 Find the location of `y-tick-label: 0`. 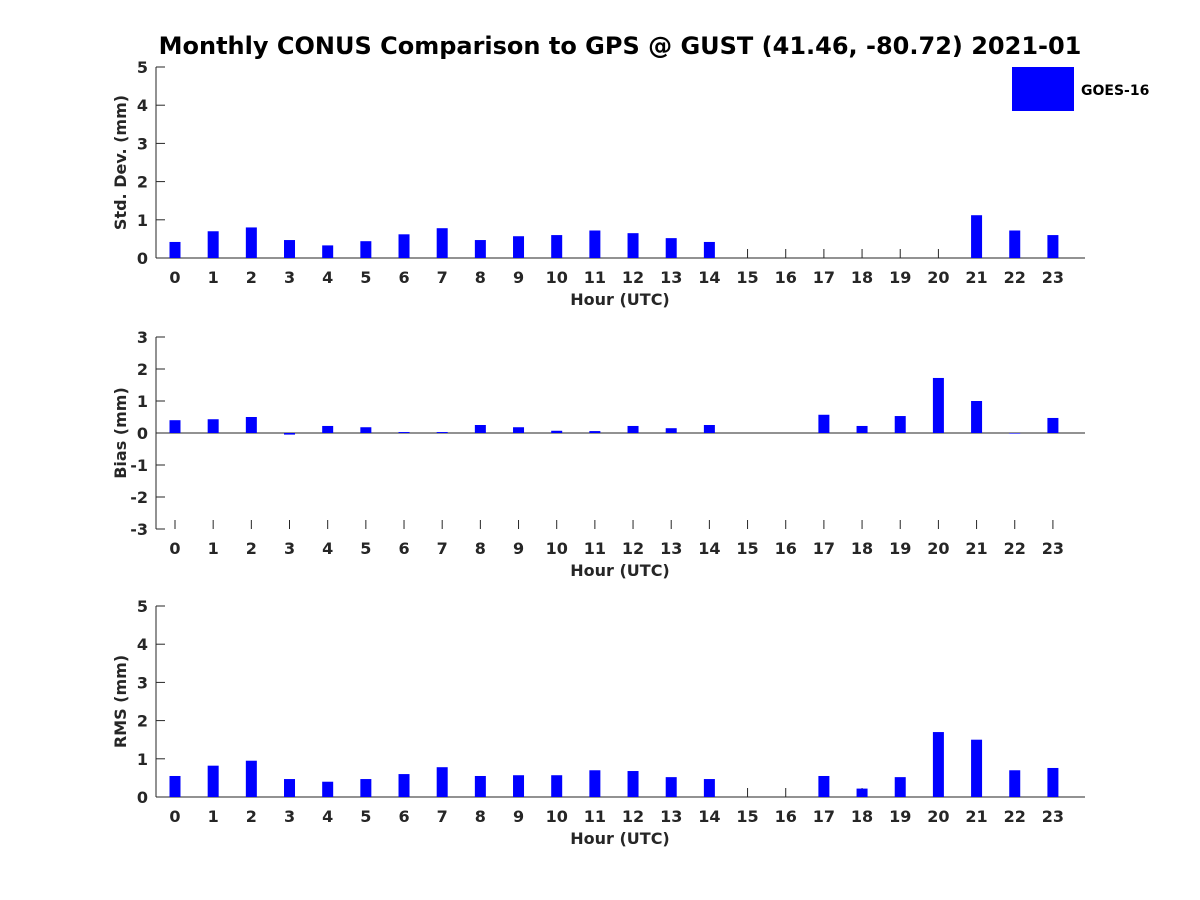

y-tick-label: 0 is located at coordinates (142, 433).